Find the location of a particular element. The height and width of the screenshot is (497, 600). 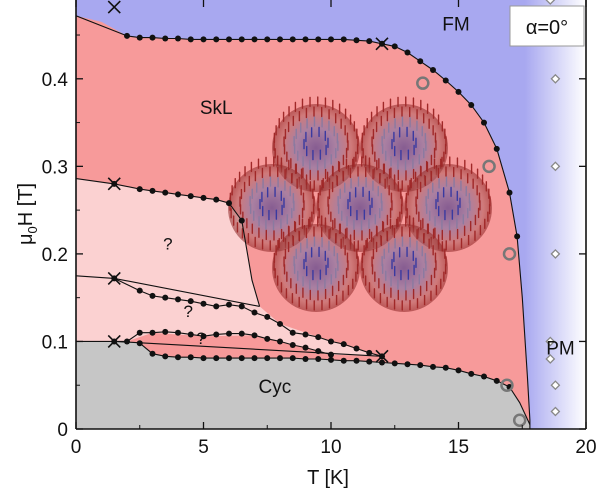

pm-region is located at coordinates (555, 214).